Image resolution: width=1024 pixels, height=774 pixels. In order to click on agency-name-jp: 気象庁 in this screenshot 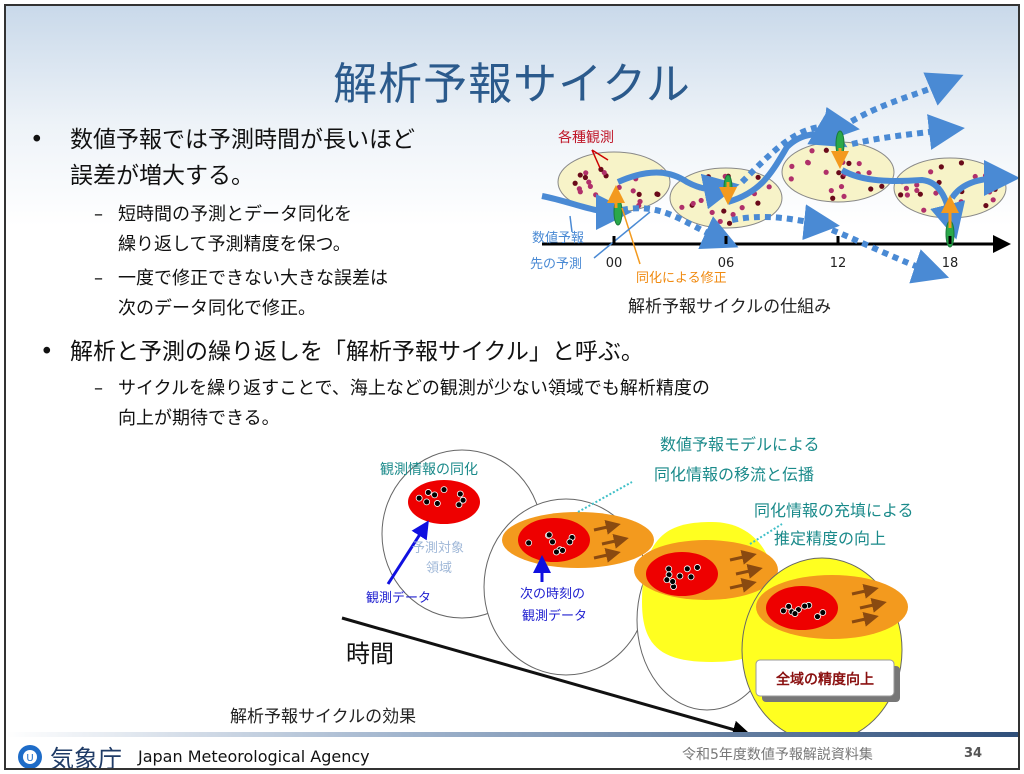, I will do `click(86, 757)`.